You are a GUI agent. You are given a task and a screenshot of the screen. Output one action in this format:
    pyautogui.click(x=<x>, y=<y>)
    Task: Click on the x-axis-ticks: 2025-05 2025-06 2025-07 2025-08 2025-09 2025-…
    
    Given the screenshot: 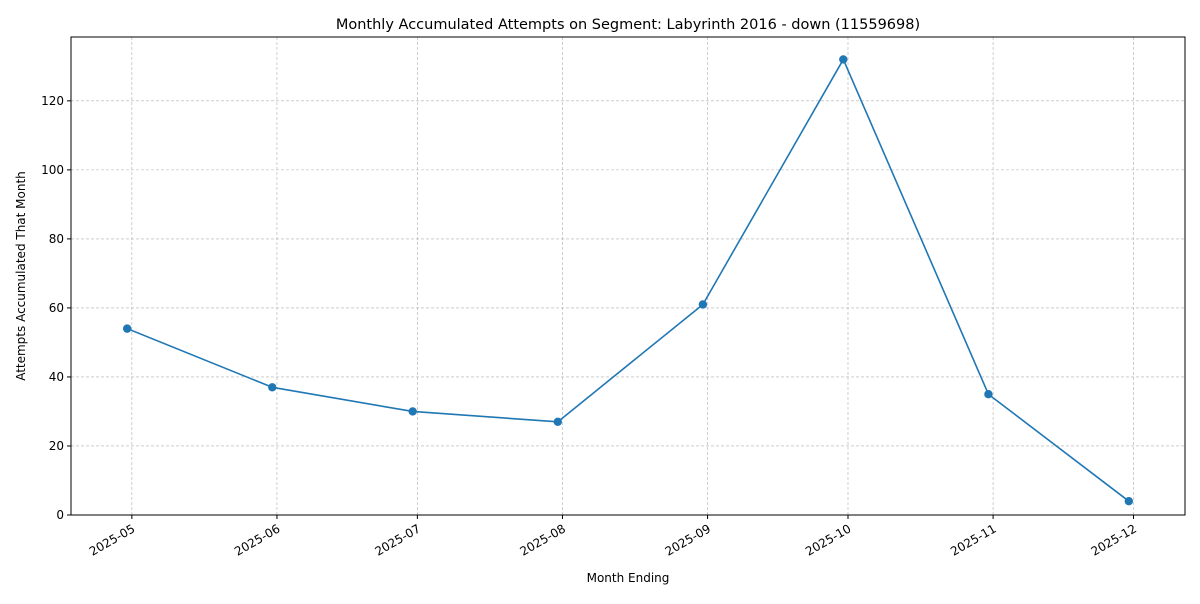 What is the action you would take?
    pyautogui.click(x=613, y=537)
    